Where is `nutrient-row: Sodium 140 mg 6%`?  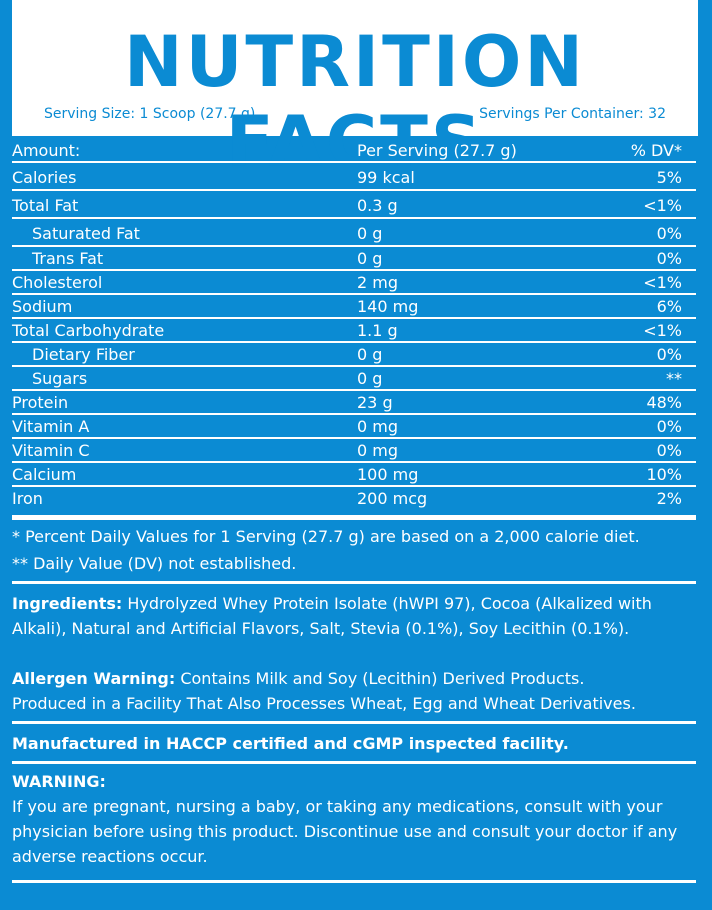 nutrient-row: Sodium 140 mg 6% is located at coordinates (354, 307).